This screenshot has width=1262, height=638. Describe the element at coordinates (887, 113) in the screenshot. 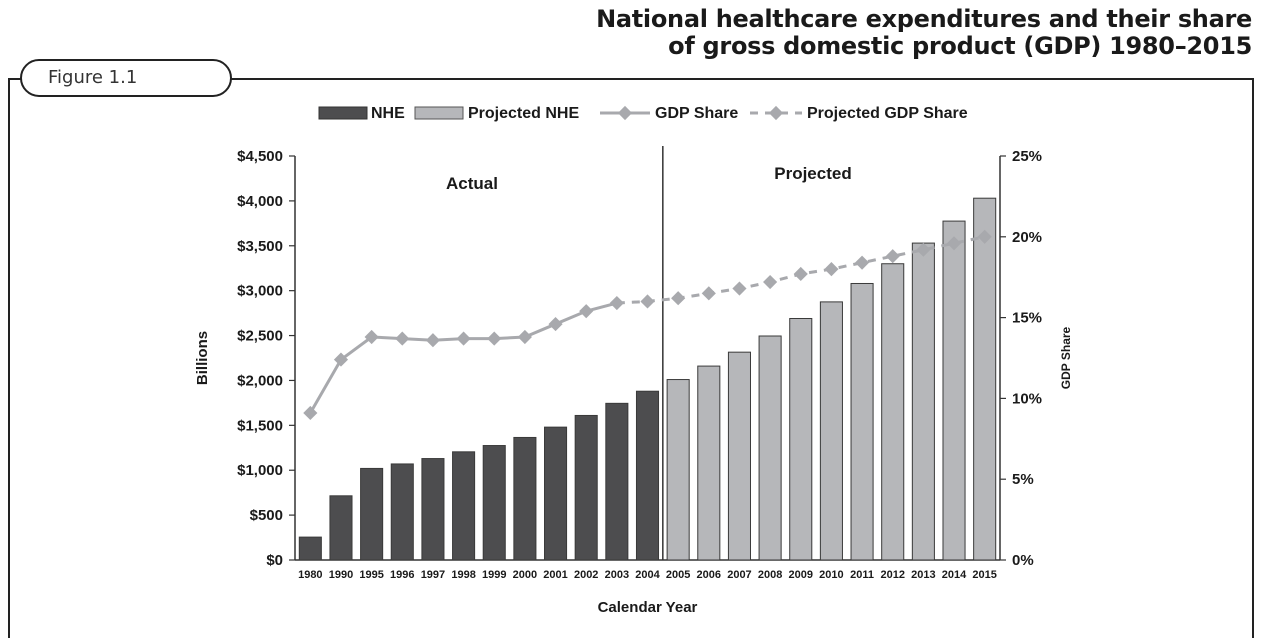

I see `legend-label-projected-gdp-share: Projected GDP Share` at that location.